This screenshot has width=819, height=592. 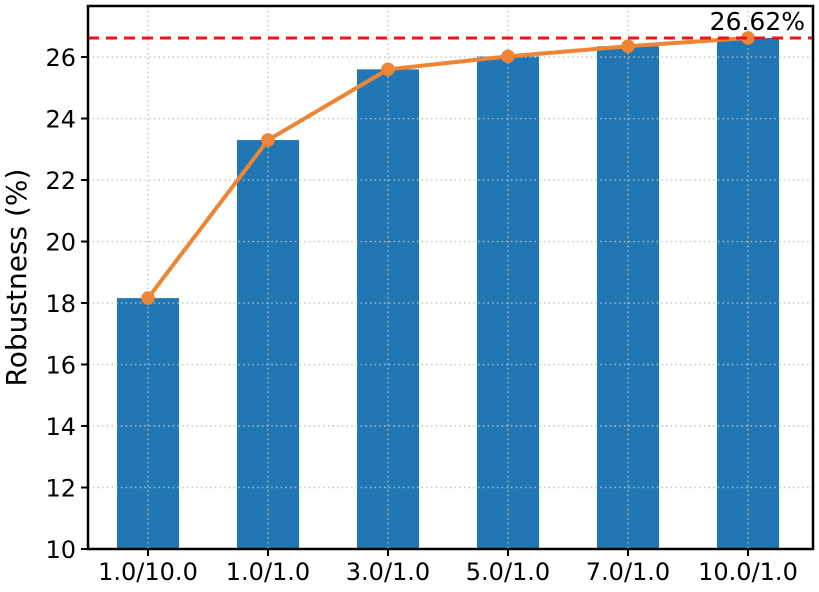 I want to click on y-tick-label-24: 24, so click(x=60, y=120).